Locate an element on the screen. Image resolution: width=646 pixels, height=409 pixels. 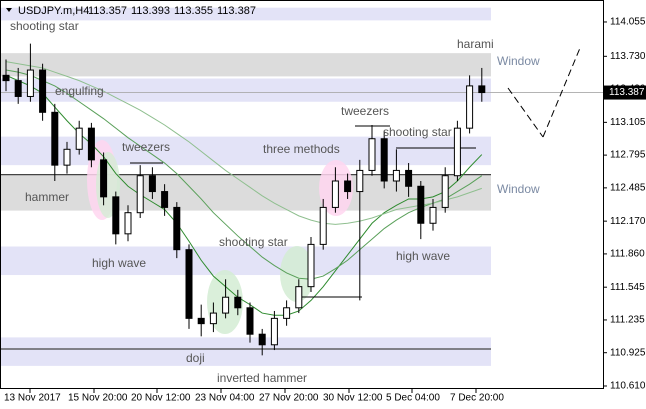
x-tick-label: 13 Nov 2017 is located at coordinates (32, 398).